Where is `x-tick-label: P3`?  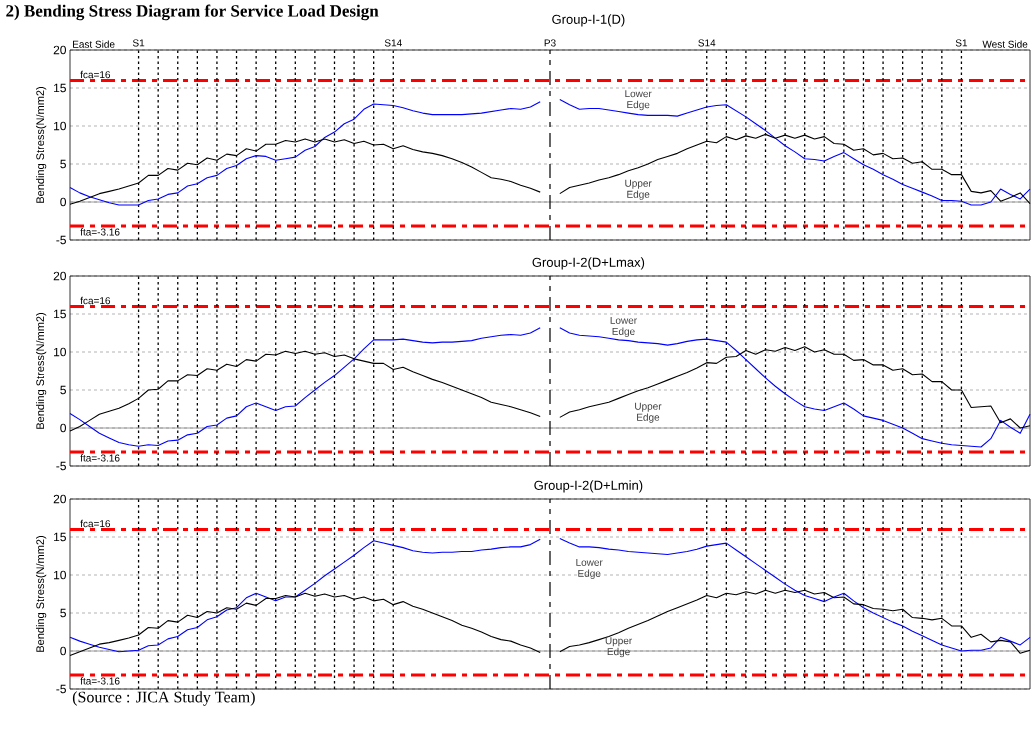
x-tick-label: P3 is located at coordinates (550, 43).